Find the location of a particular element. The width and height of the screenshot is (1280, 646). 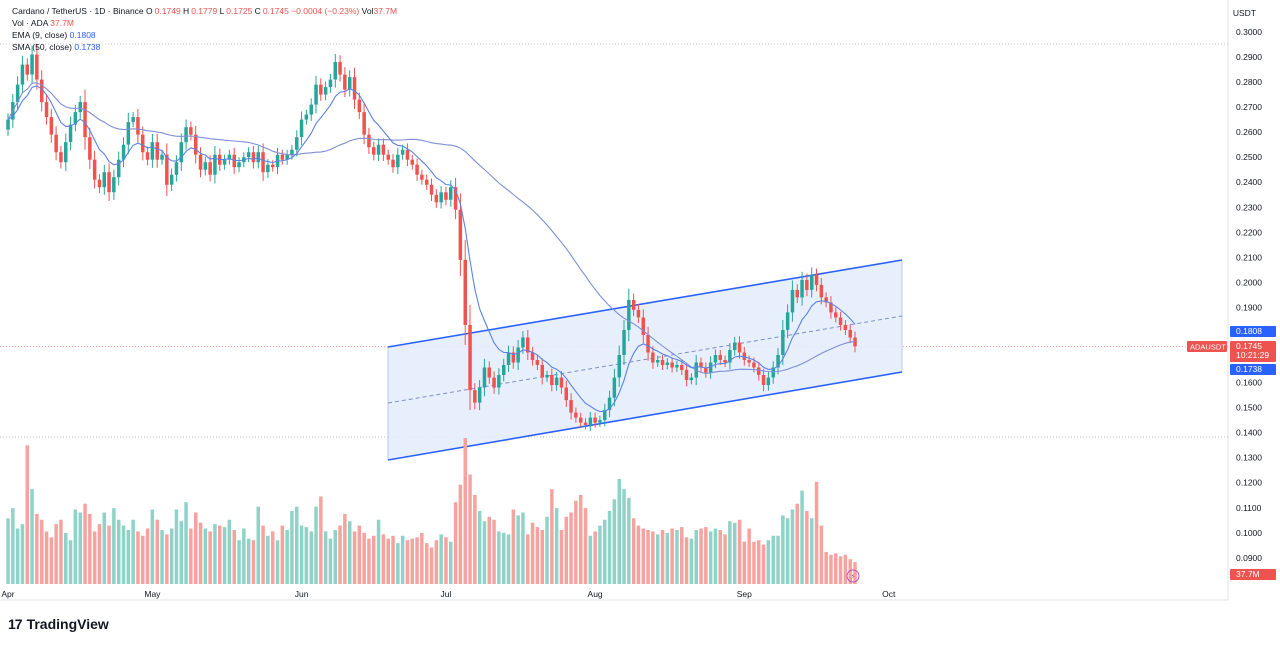

ema-indicator-row: EMA (9, close) 0.1808 is located at coordinates (204, 35).